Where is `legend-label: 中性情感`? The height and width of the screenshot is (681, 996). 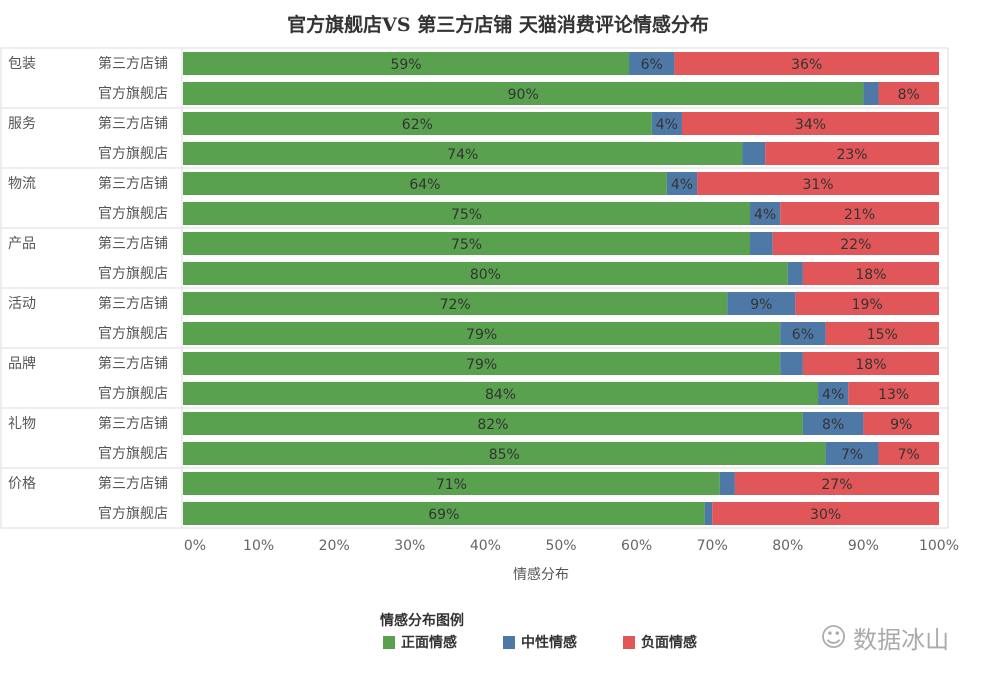
legend-label: 中性情感 is located at coordinates (549, 643).